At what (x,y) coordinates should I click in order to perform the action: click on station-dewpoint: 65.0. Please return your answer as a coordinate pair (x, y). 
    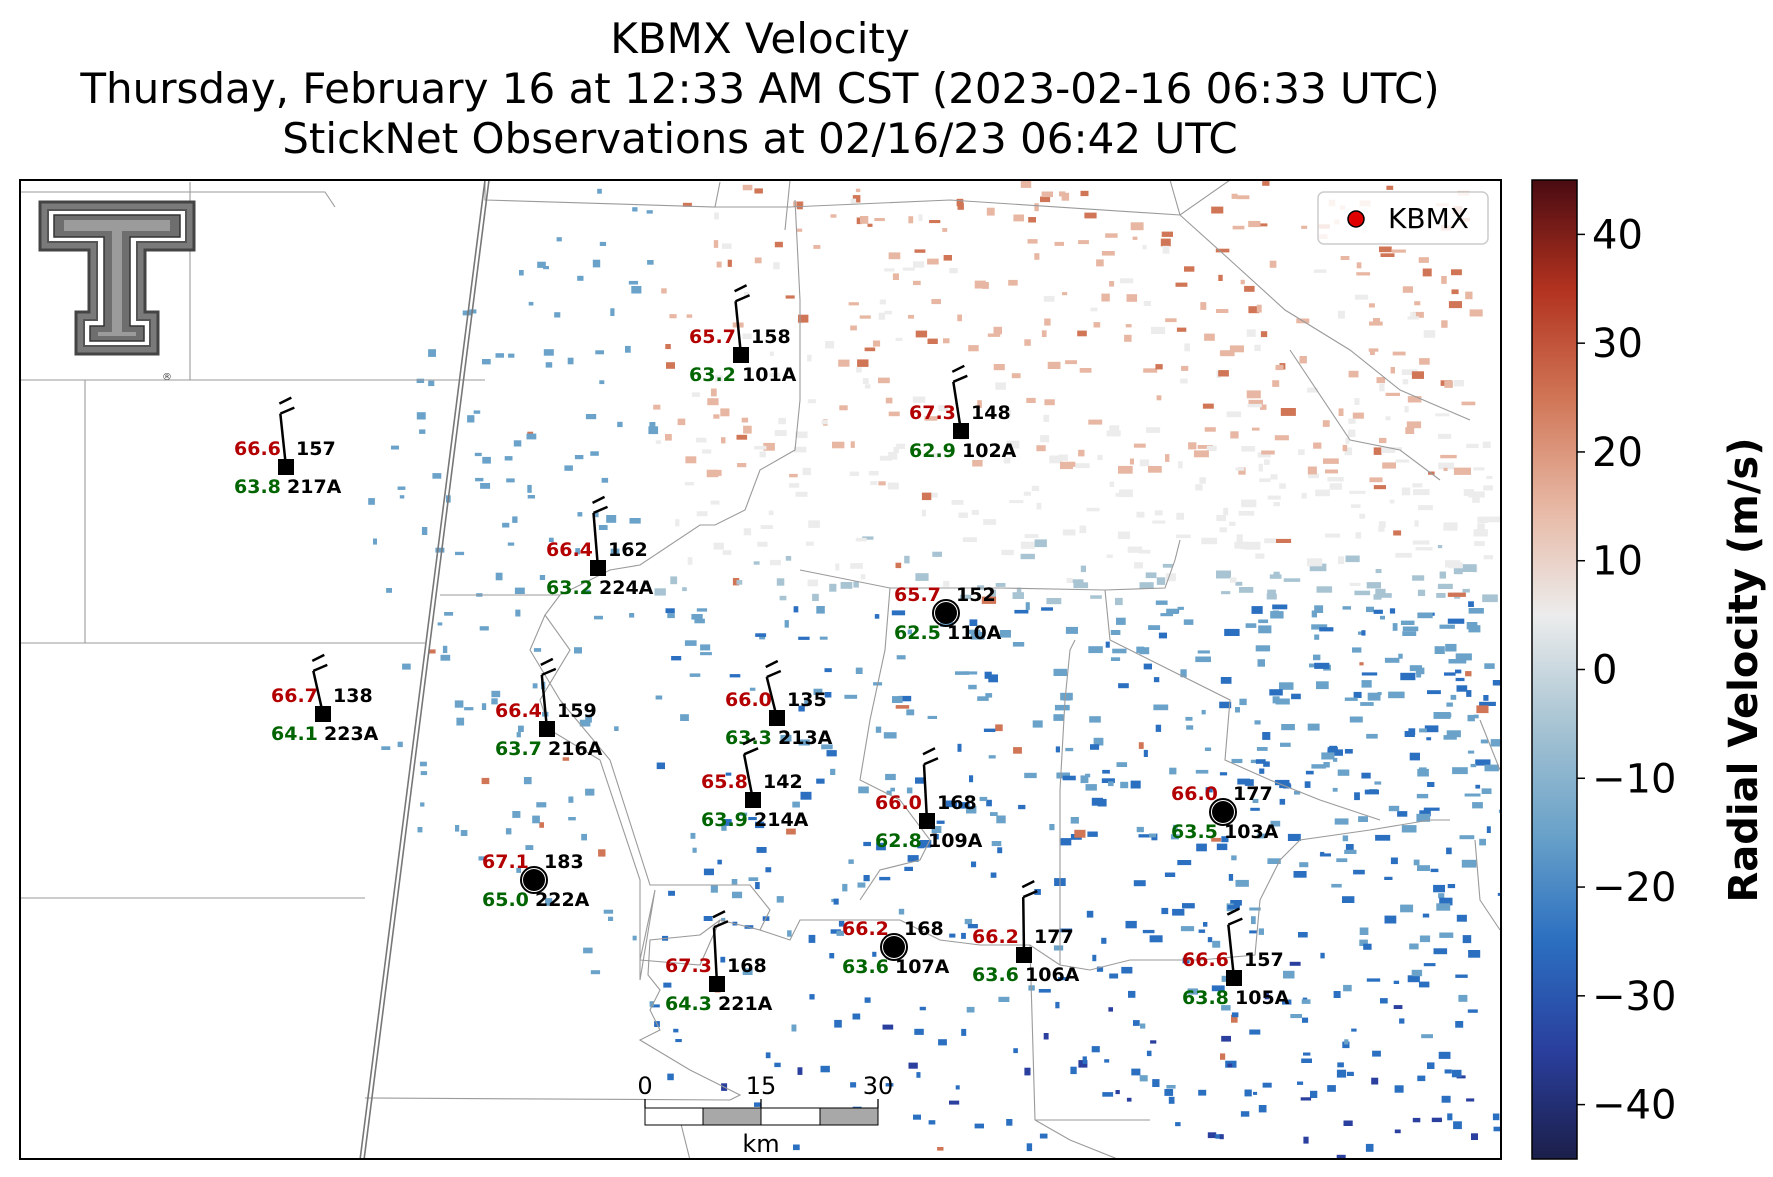
    Looking at the image, I should click on (505, 900).